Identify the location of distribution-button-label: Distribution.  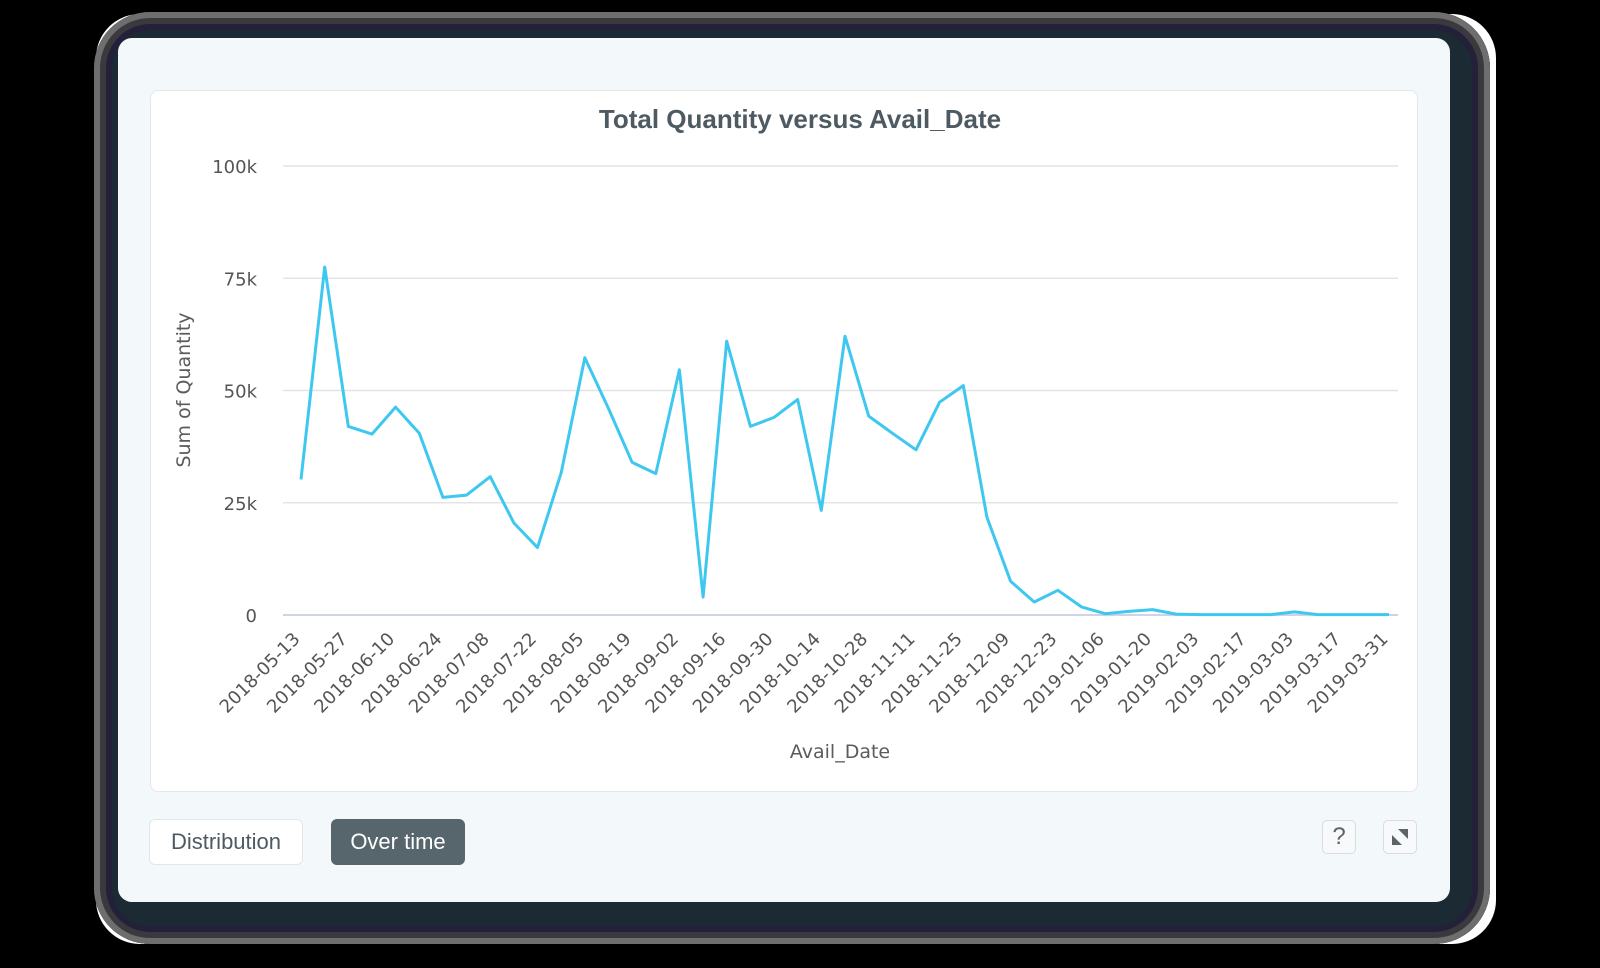
(226, 841).